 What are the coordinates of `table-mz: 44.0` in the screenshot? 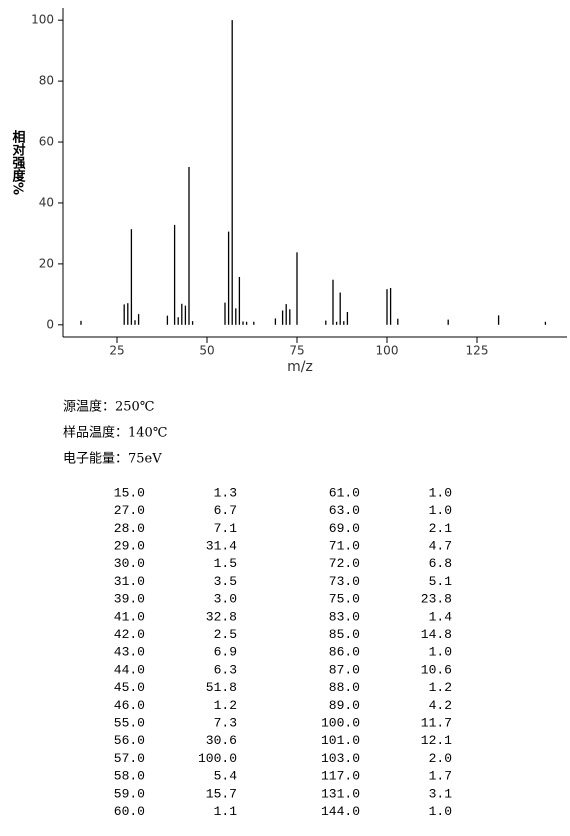 It's located at (129, 669).